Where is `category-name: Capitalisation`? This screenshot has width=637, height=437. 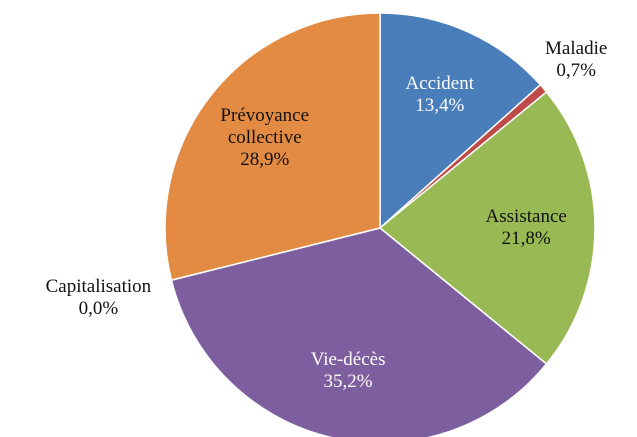
category-name: Capitalisation is located at coordinates (98, 287).